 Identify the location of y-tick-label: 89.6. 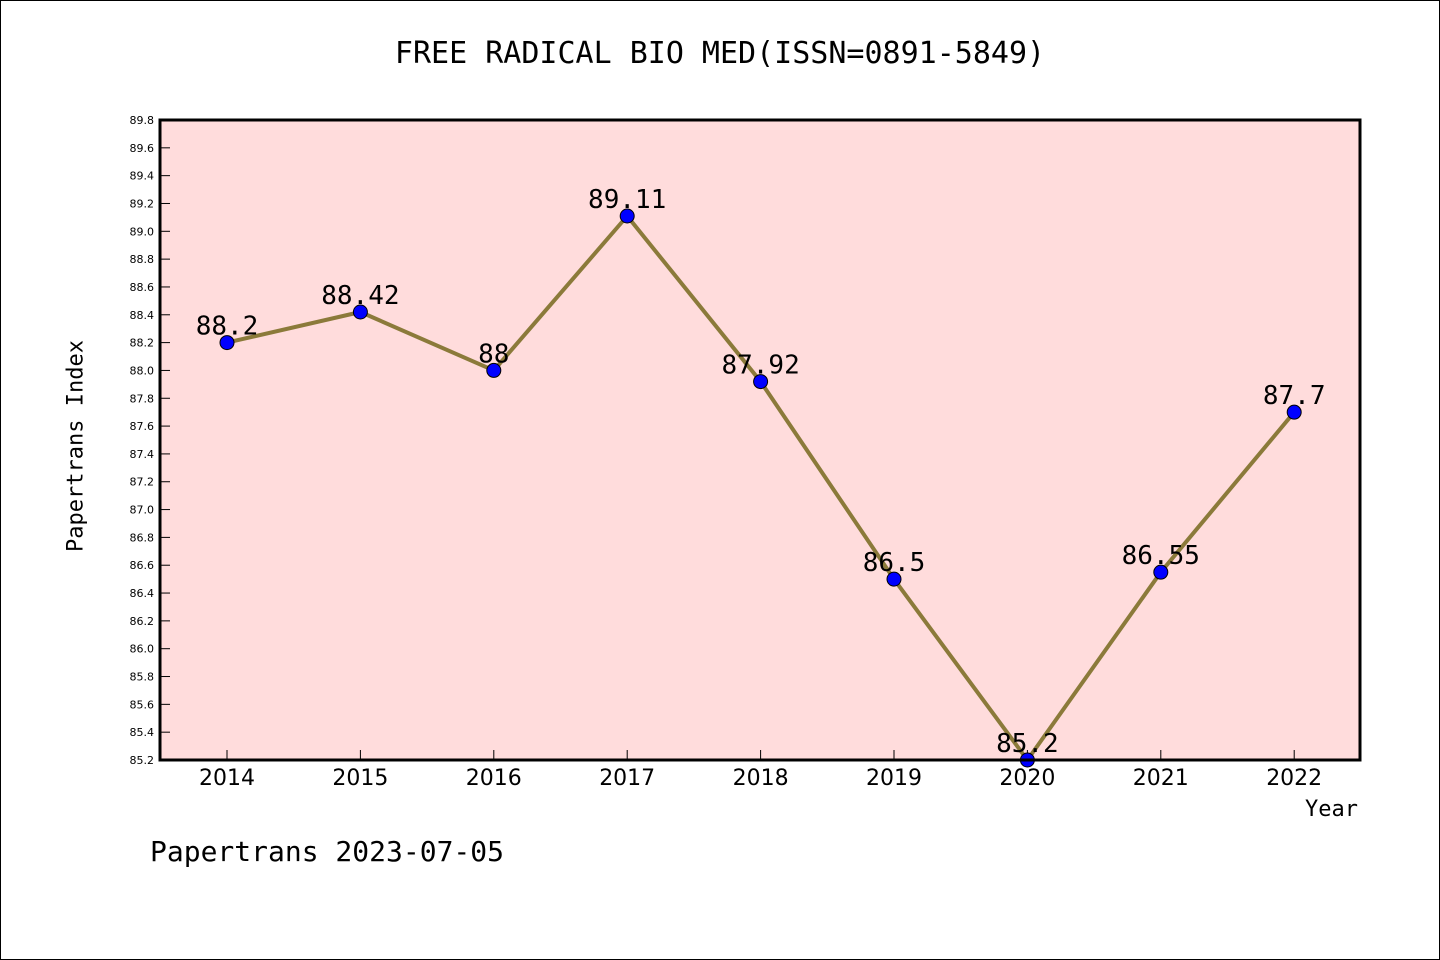
(142, 148).